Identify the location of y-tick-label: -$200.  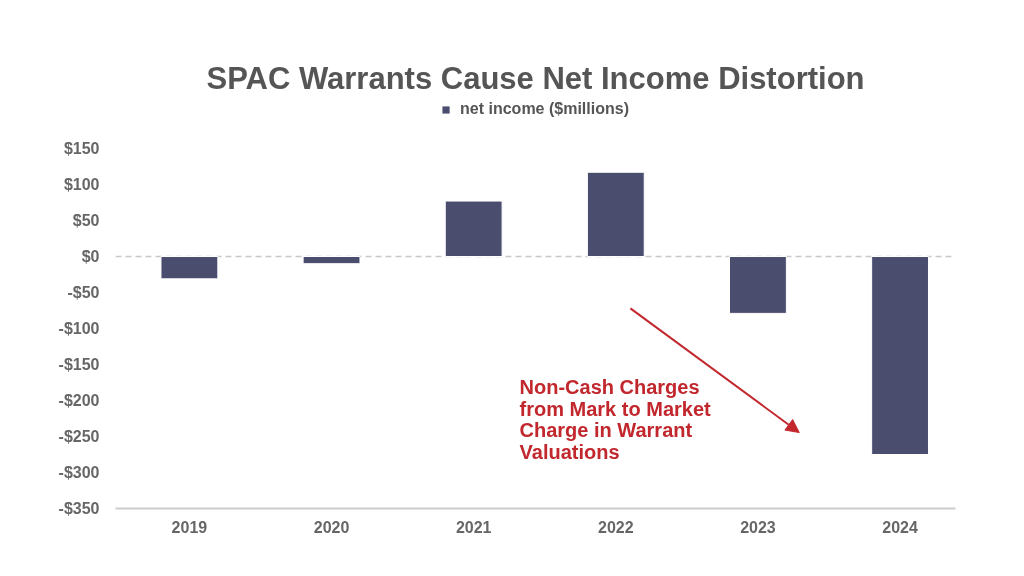
(79, 400).